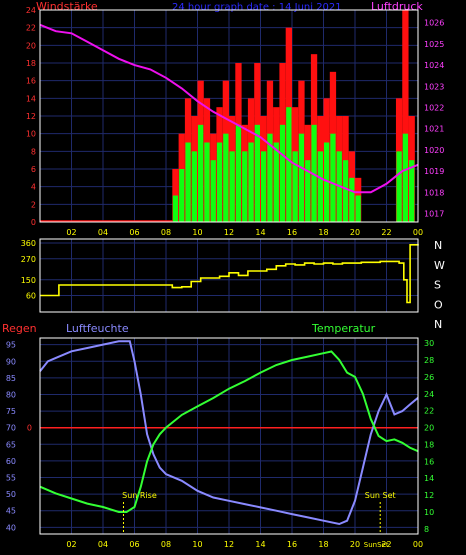 This screenshot has width=466, height=555. I want to click on p1-y-right-tick: 1024, so click(434, 65).